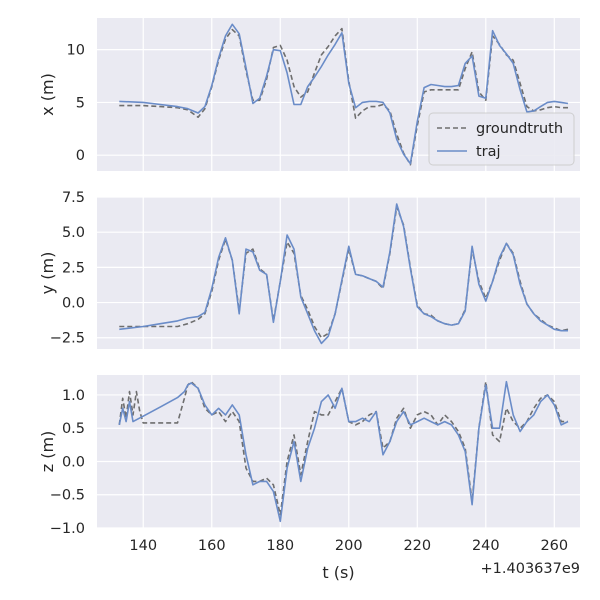 The image size is (600, 600). Describe the element at coordinates (47, 452) in the screenshot. I see `y-axis-label: z (m)` at that location.